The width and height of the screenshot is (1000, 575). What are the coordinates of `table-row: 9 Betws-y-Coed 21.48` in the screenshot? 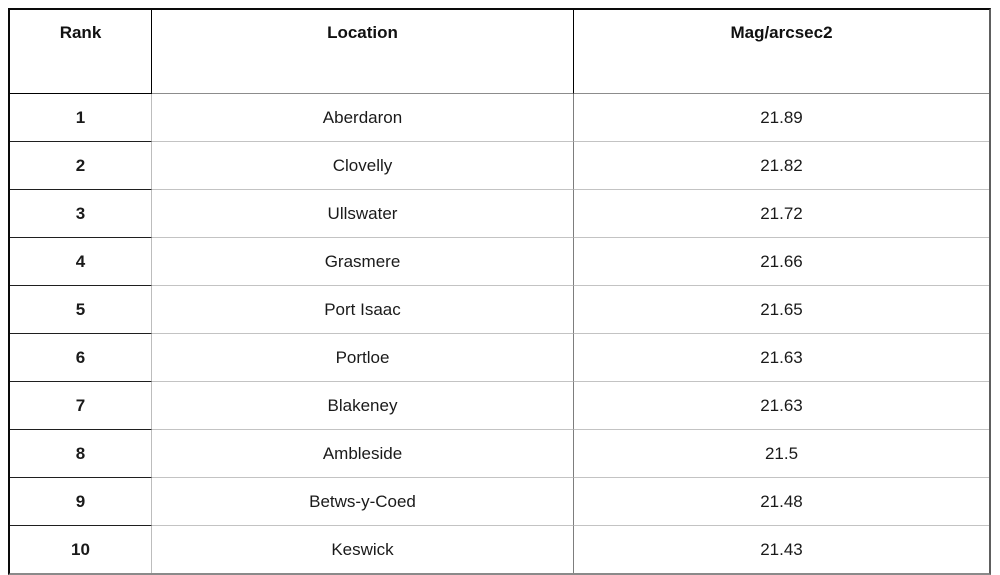 It's located at (499, 502).